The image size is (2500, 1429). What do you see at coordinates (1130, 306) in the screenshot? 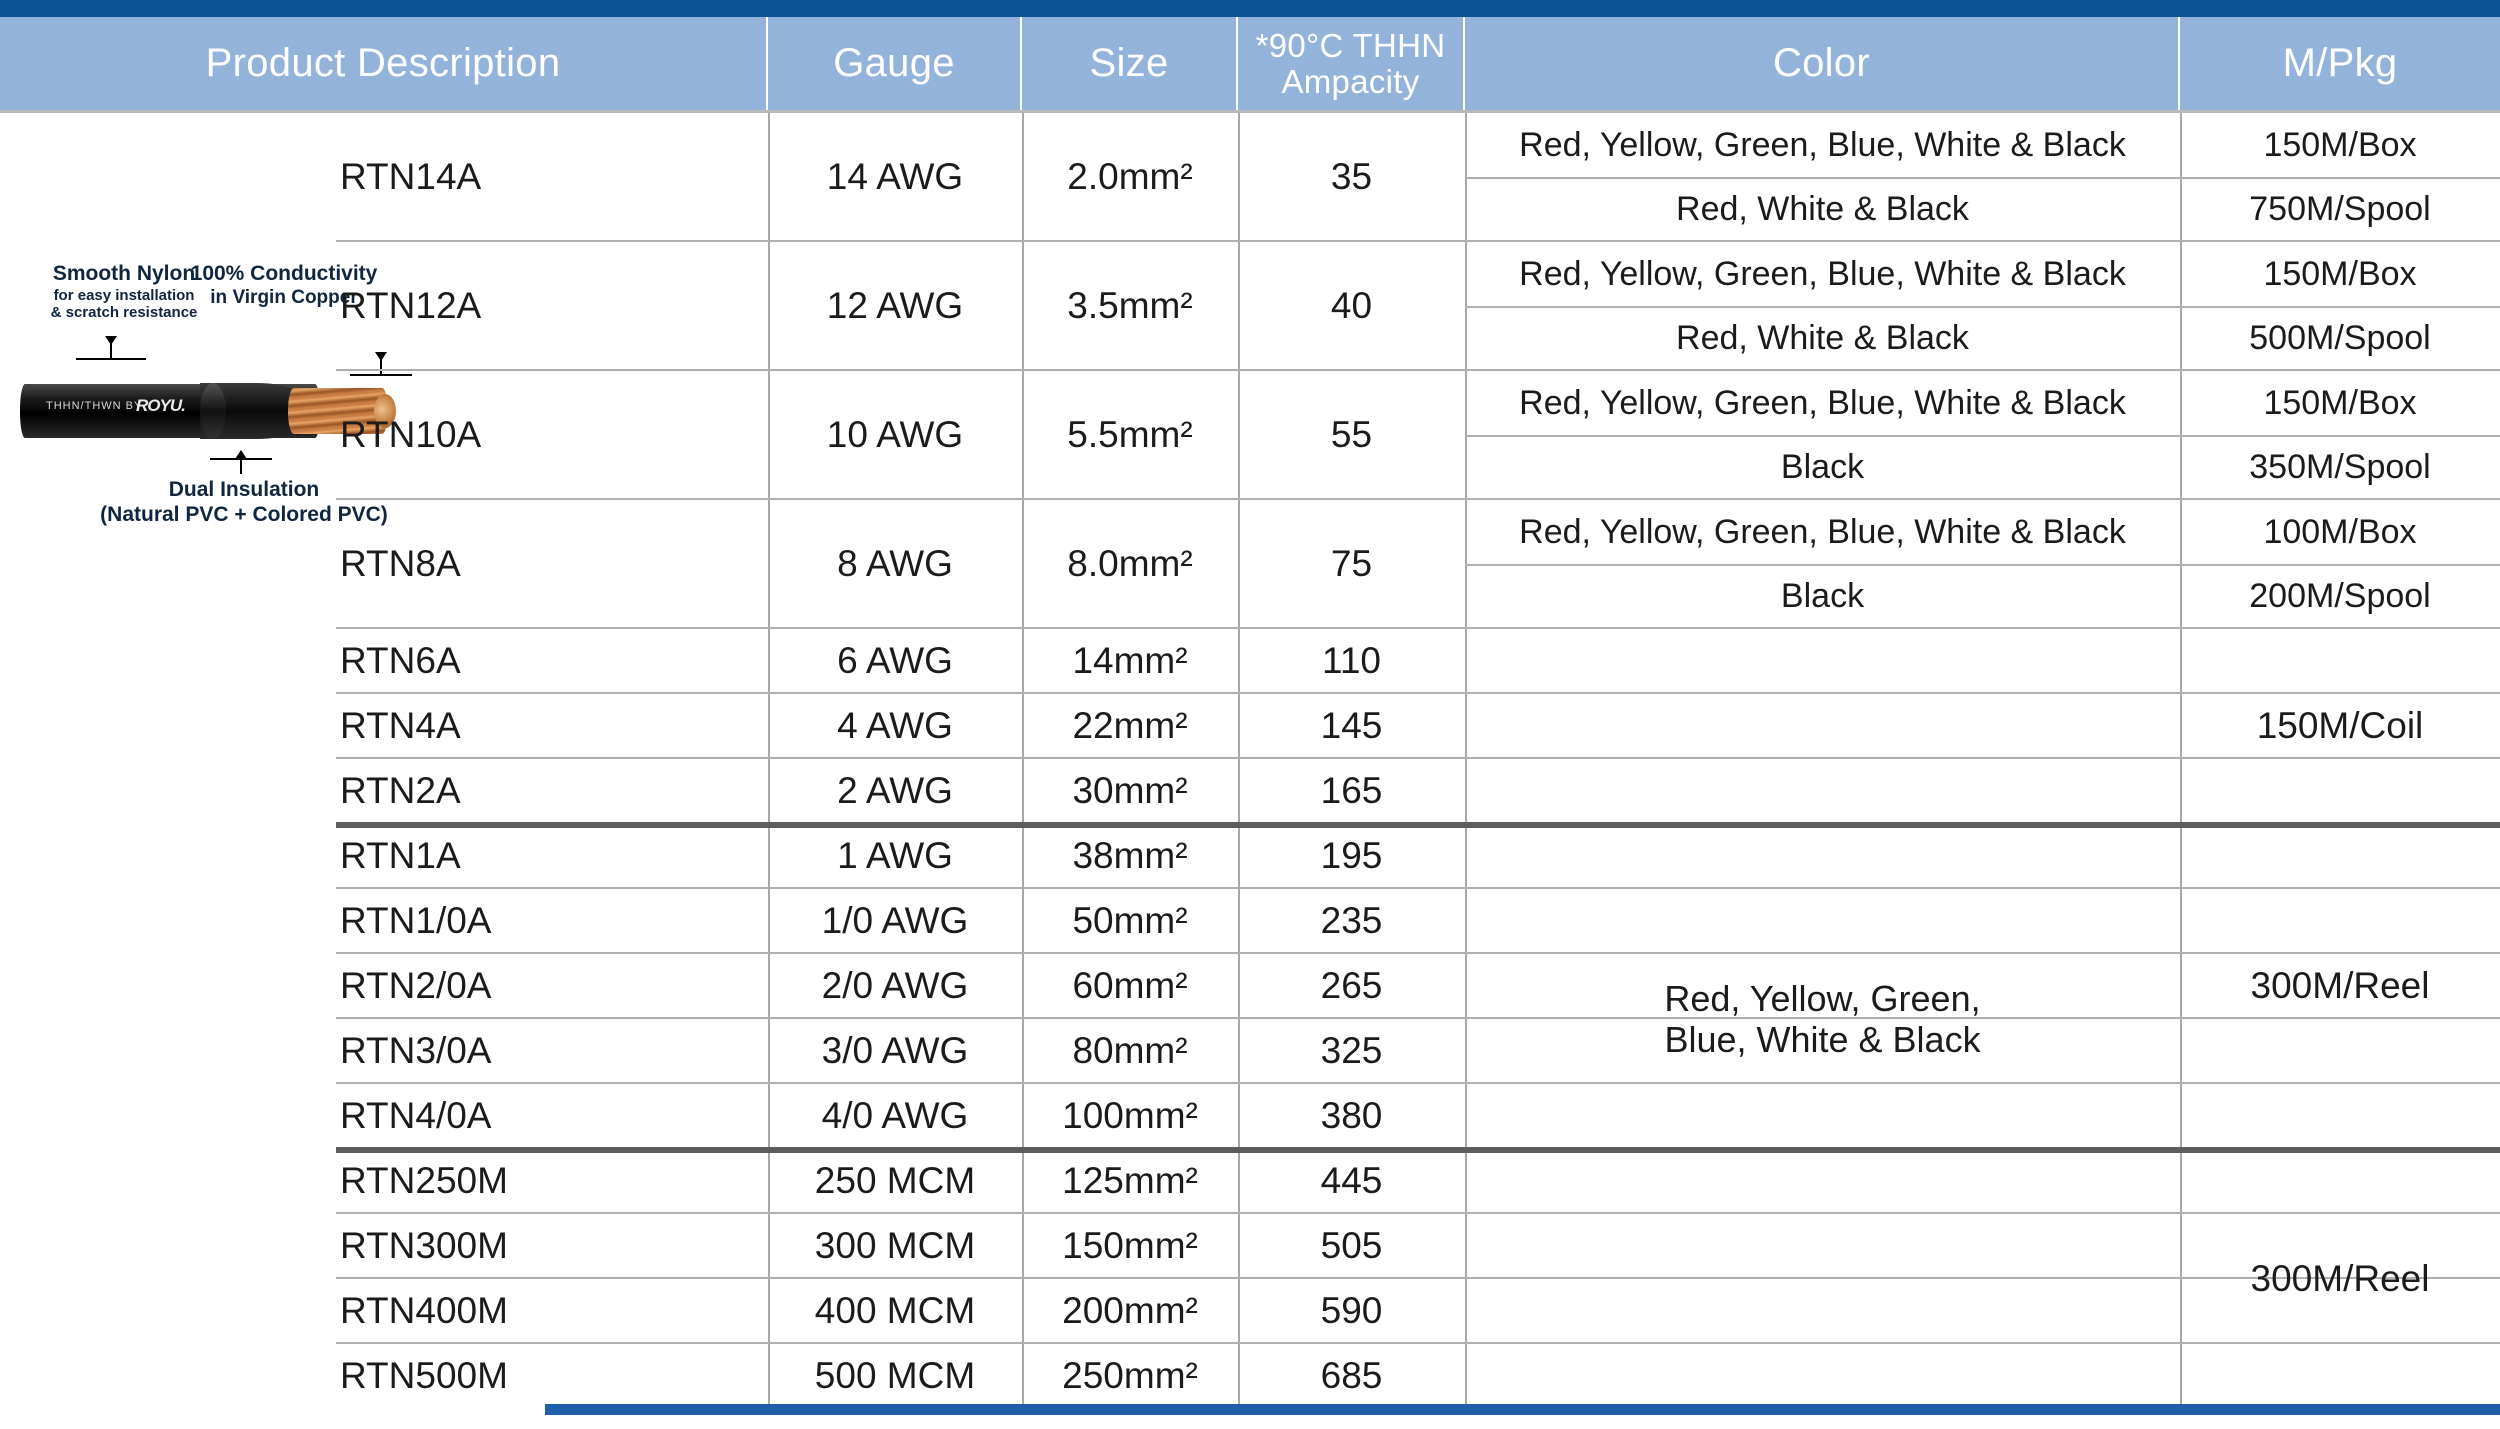
I see `cell-size: 3.5mm²` at bounding box center [1130, 306].